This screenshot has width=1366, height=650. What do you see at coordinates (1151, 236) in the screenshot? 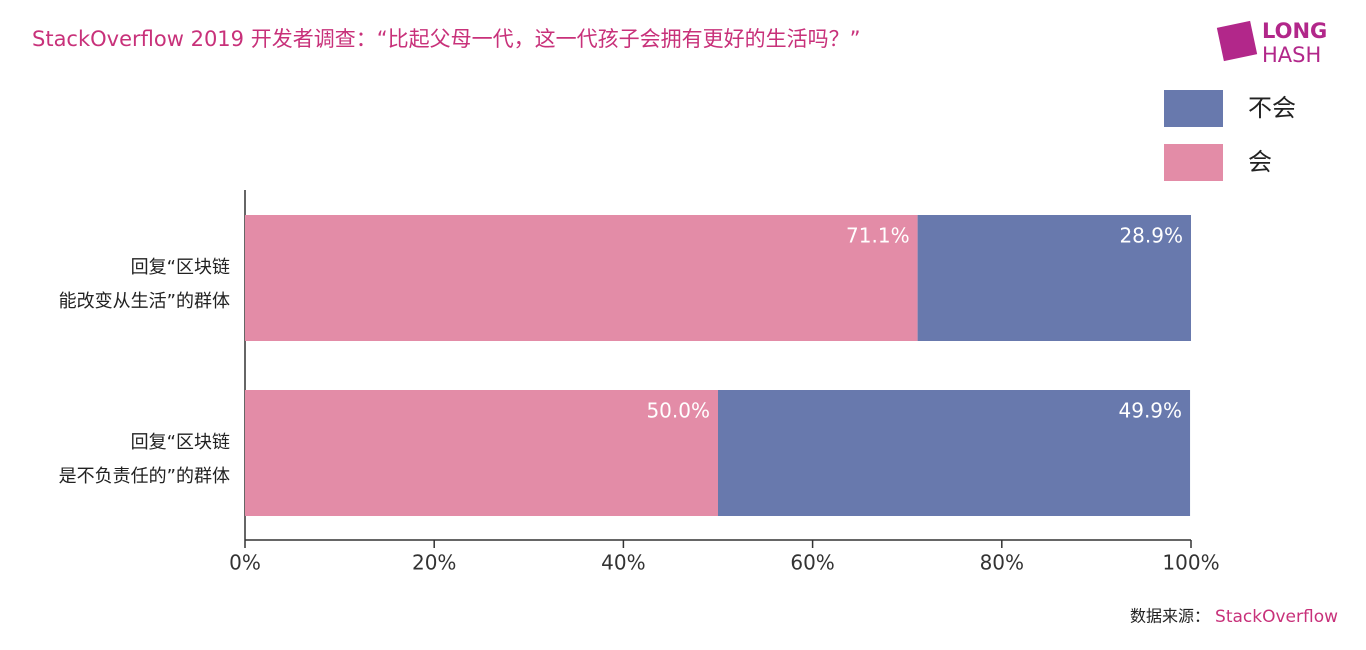
I see `value-label: 28.9%` at bounding box center [1151, 236].